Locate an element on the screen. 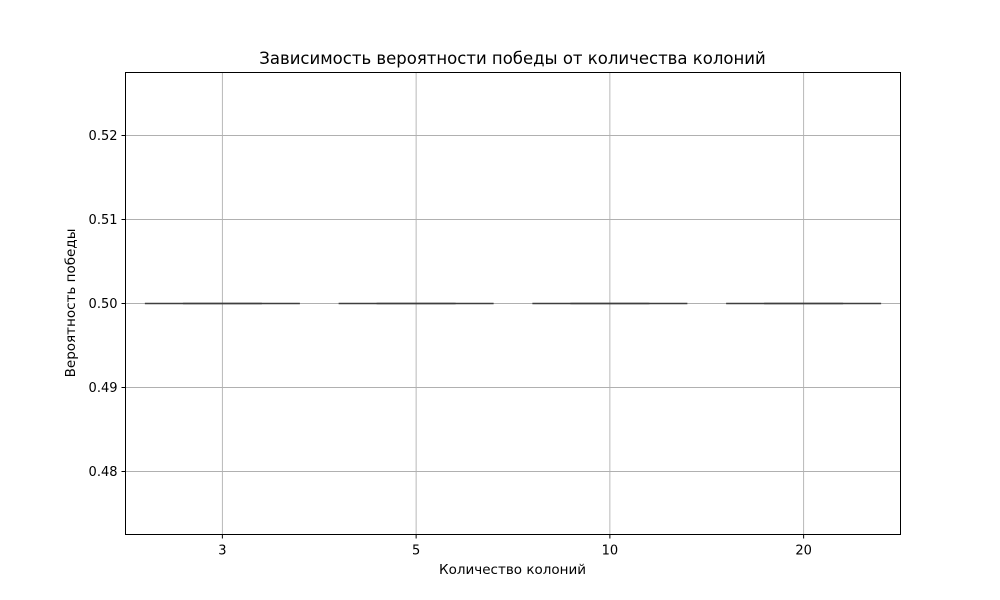 Image resolution: width=1000 pixels, height=600 pixels. x-axis-label: Количество колоний is located at coordinates (512, 570).